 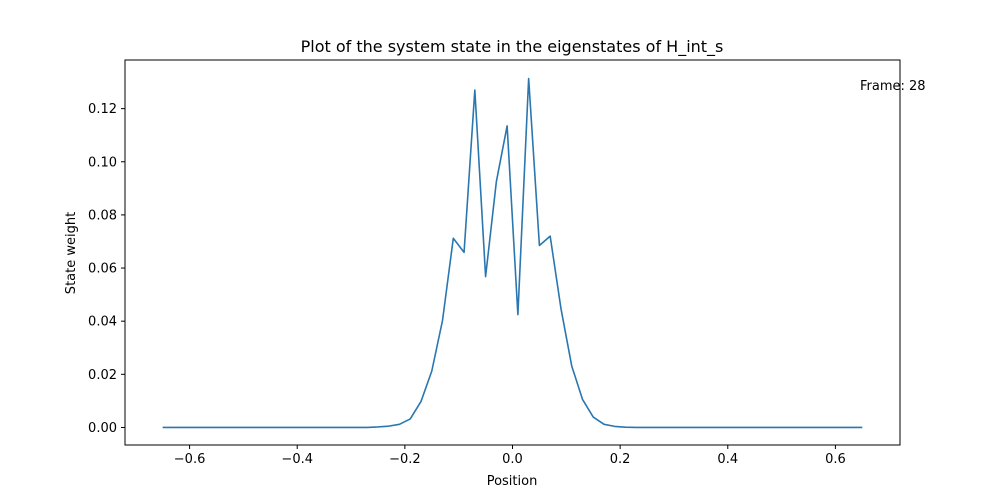 What do you see at coordinates (102, 428) in the screenshot?
I see `y-tick-label: 0.00` at bounding box center [102, 428].